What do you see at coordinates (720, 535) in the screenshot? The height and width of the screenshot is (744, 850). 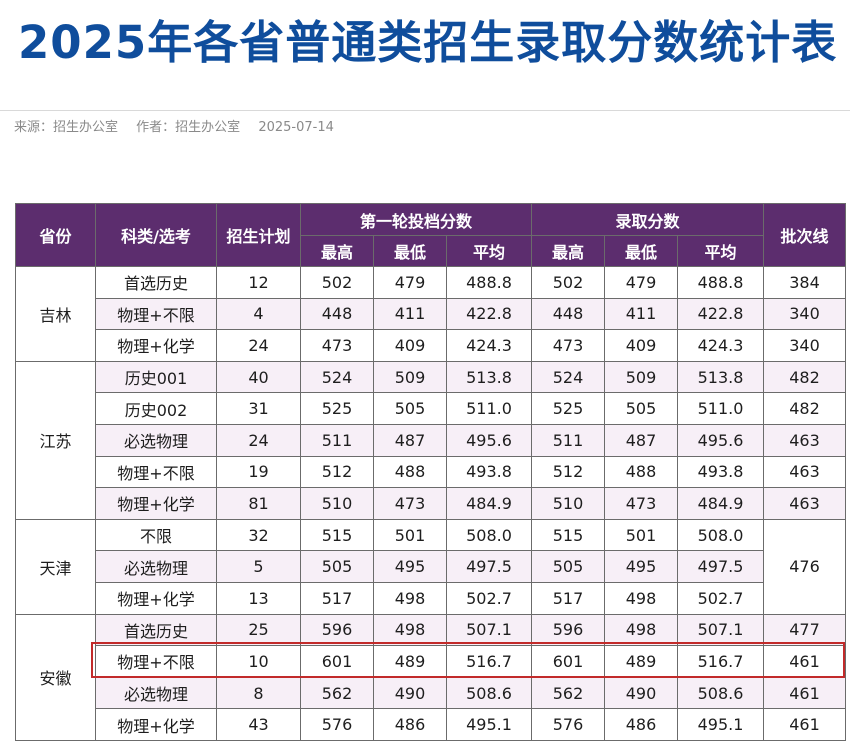 I see `cell-ad-avg: 508.0` at bounding box center [720, 535].